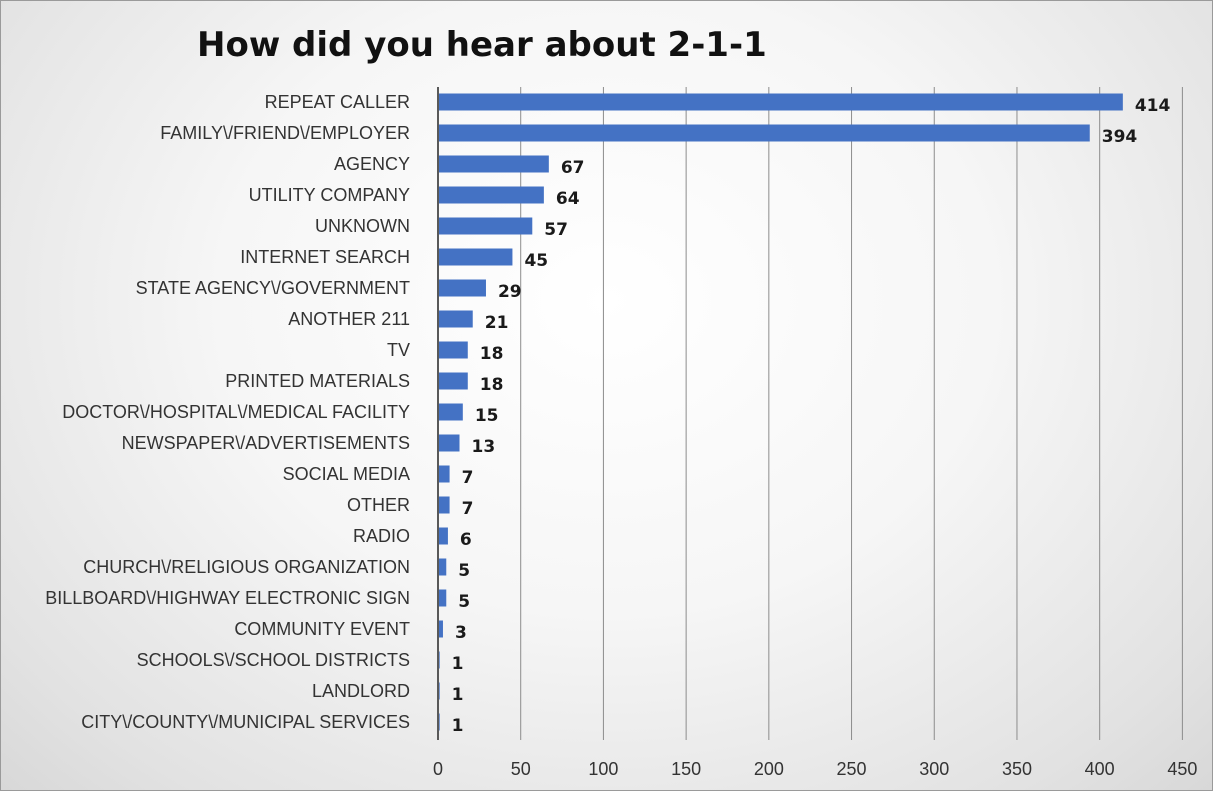 This screenshot has height=791, width=1213. What do you see at coordinates (361, 691) in the screenshot?
I see `category-label: LANDLORD` at bounding box center [361, 691].